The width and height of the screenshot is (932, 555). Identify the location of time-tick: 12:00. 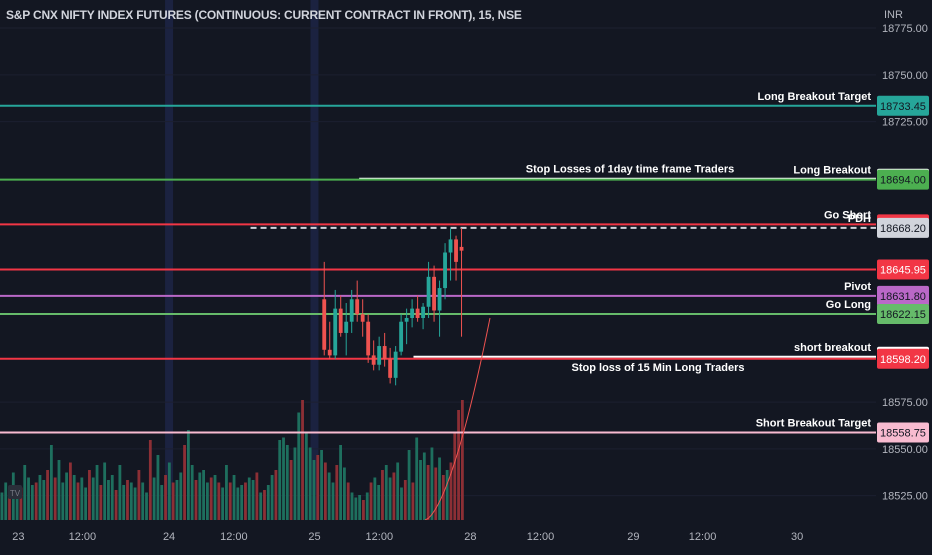
(703, 537).